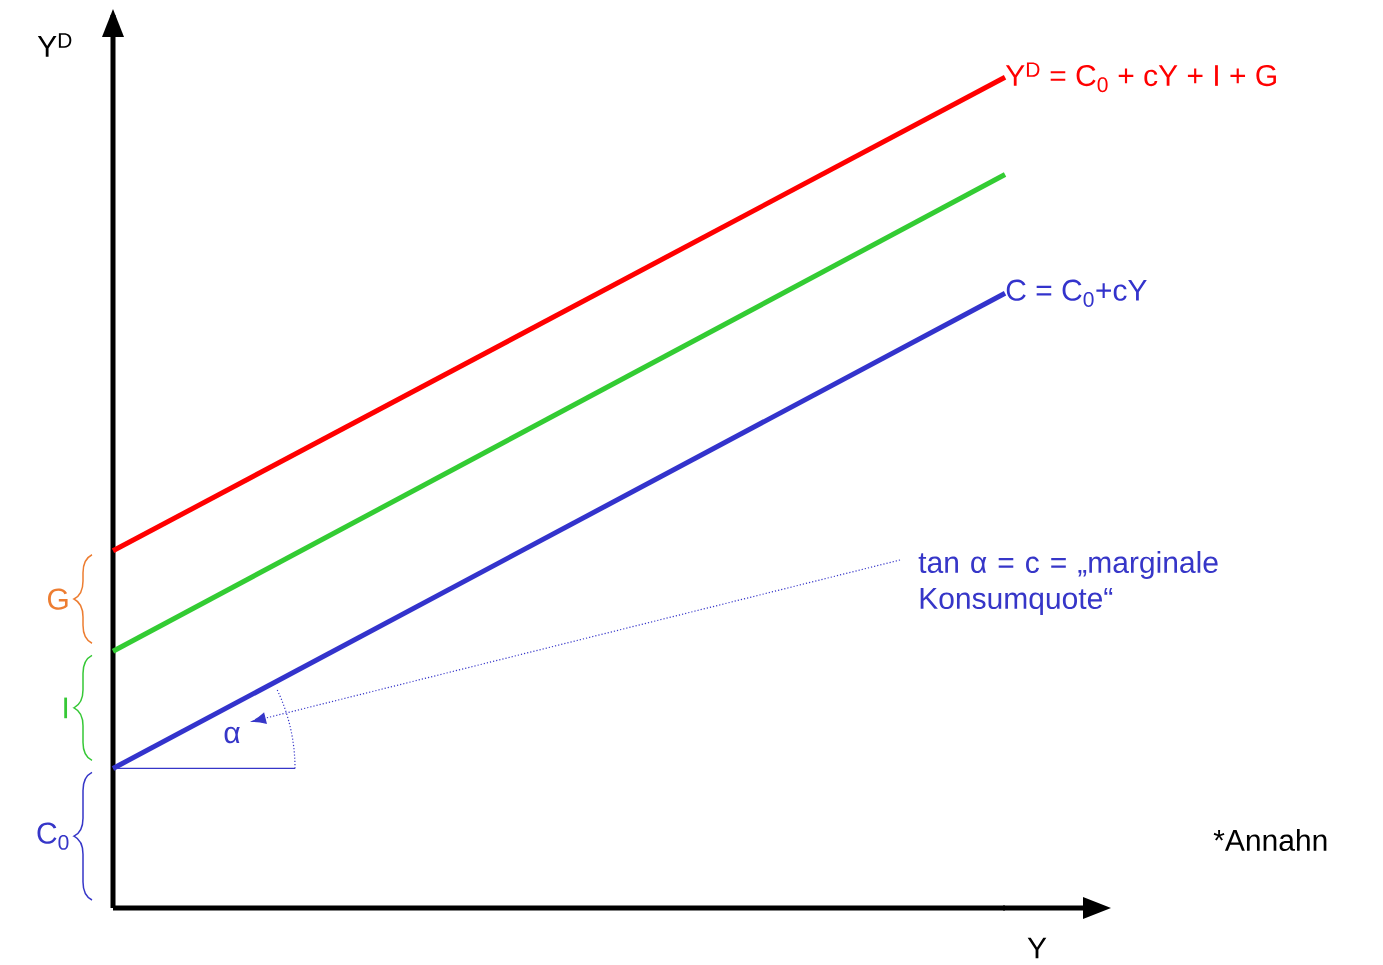 The height and width of the screenshot is (965, 1383). Describe the element at coordinates (1140, 77) in the screenshot. I see `series-label: Y$^{D}$ = C$_{0}$ + cY + I + G` at that location.